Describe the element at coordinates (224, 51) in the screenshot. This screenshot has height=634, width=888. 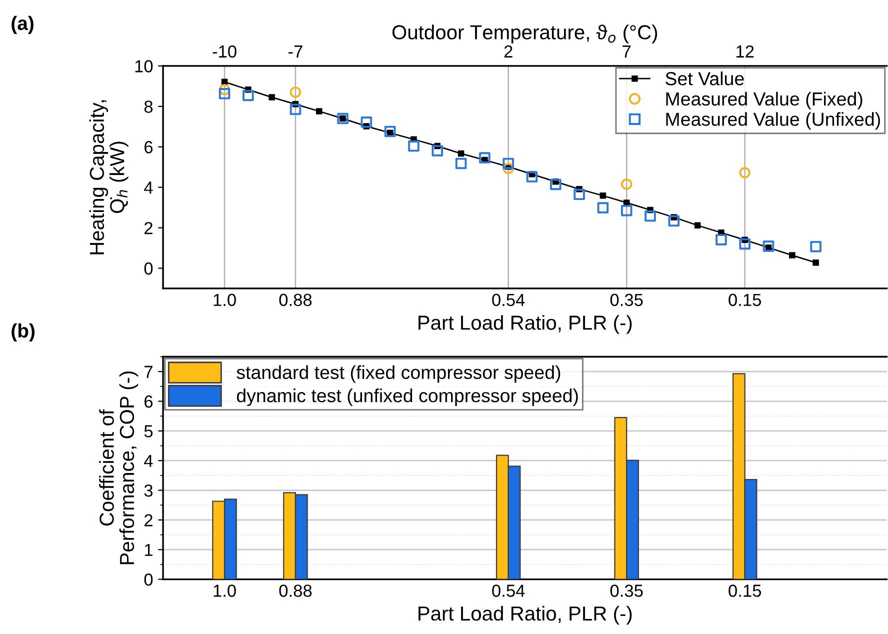
I see `x2-tick-label: -10` at that location.